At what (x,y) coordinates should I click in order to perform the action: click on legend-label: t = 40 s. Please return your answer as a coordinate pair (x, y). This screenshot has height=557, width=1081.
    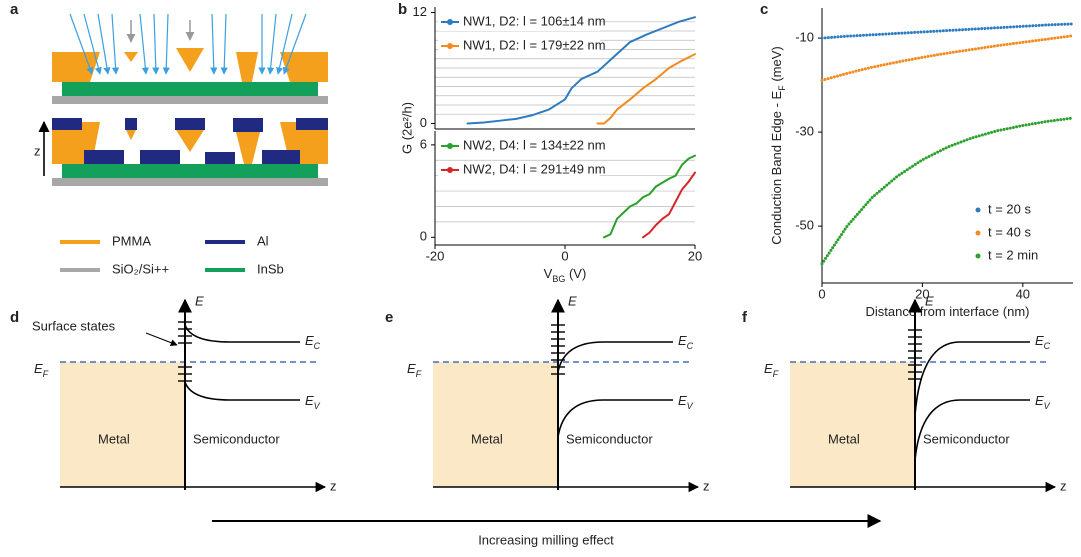
    Looking at the image, I should click on (1009, 231).